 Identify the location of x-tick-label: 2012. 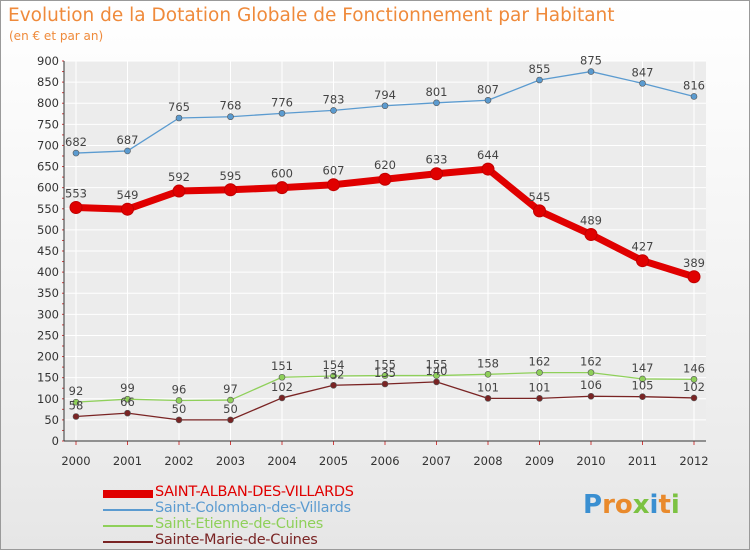
(693, 461).